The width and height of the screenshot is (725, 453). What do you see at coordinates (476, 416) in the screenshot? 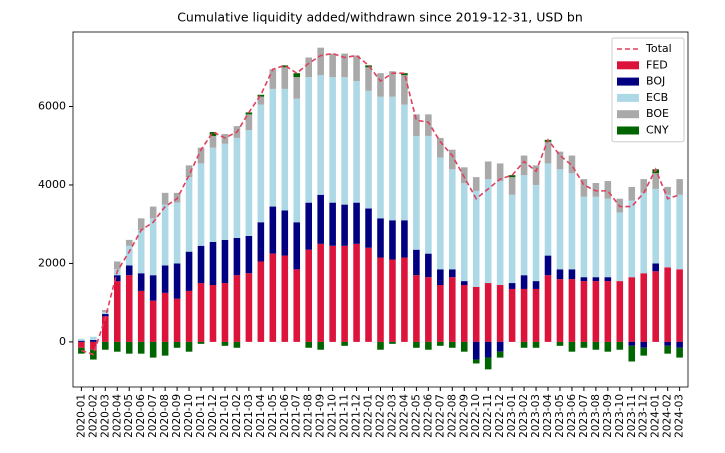
I see `x-tick-label: 2022-10` at bounding box center [476, 416].